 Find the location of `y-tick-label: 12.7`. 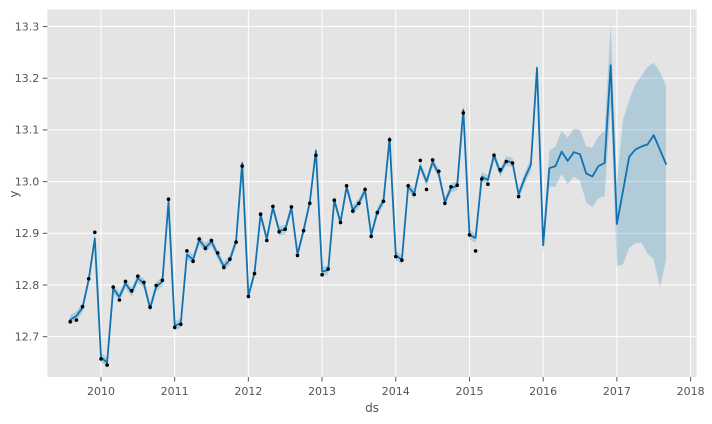

y-tick-label: 12.7 is located at coordinates (27, 336).